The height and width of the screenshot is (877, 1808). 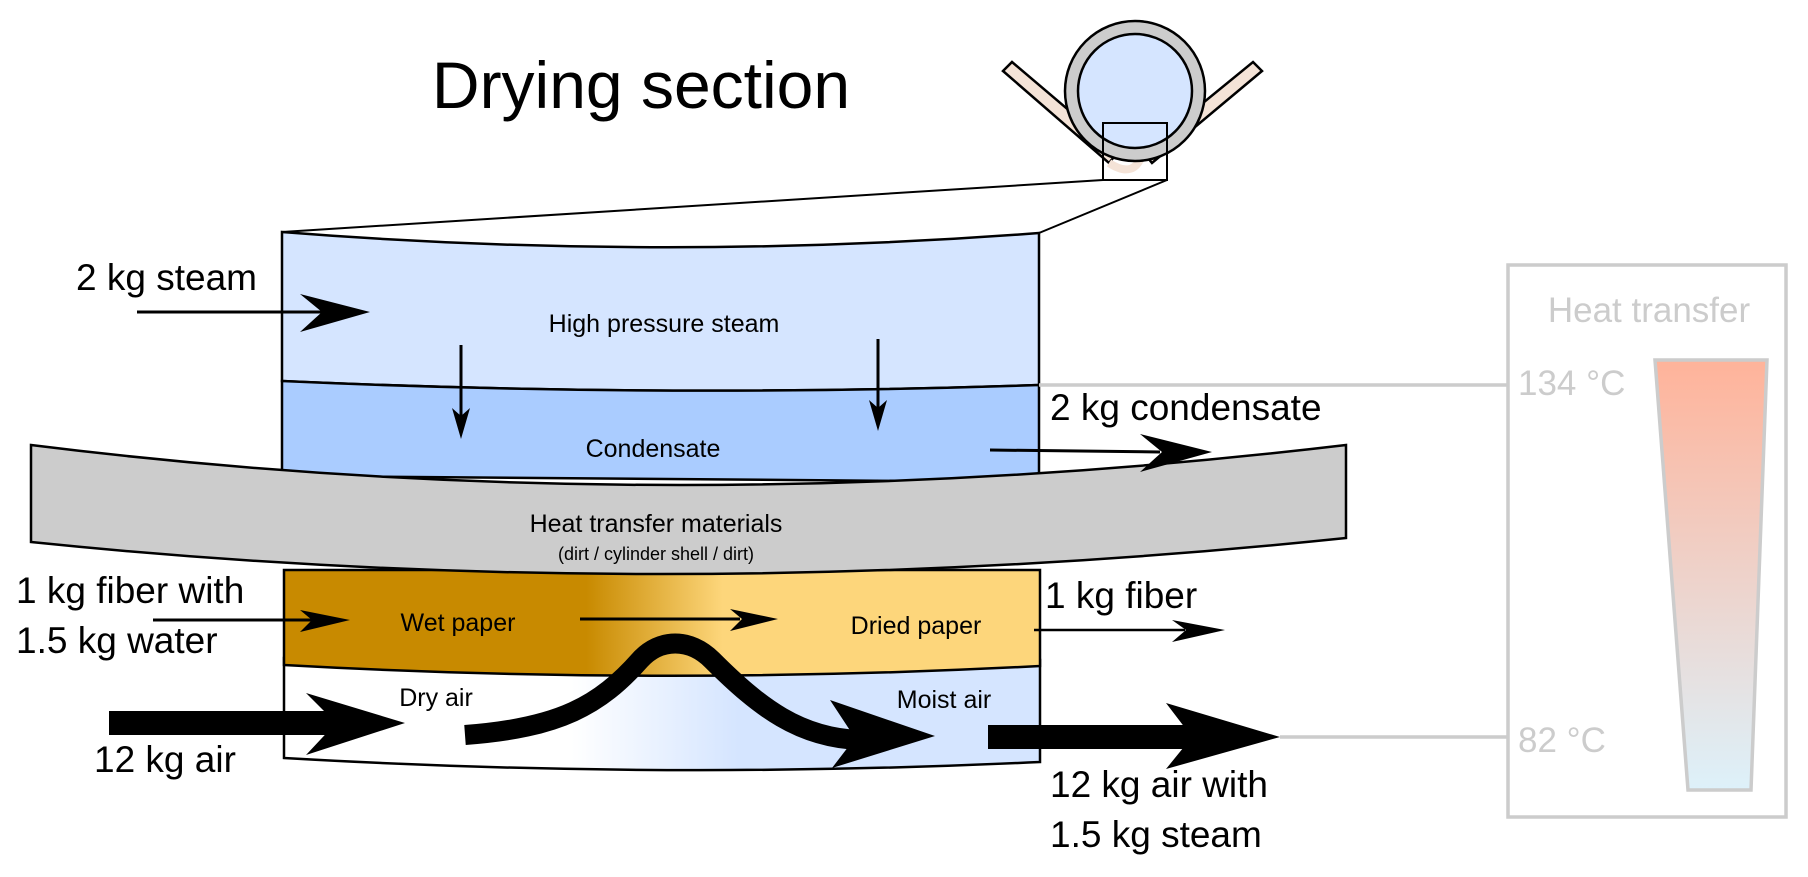 What do you see at coordinates (1156, 834) in the screenshot?
I see `air-out-label-line2: 1.5 kg steam` at bounding box center [1156, 834].